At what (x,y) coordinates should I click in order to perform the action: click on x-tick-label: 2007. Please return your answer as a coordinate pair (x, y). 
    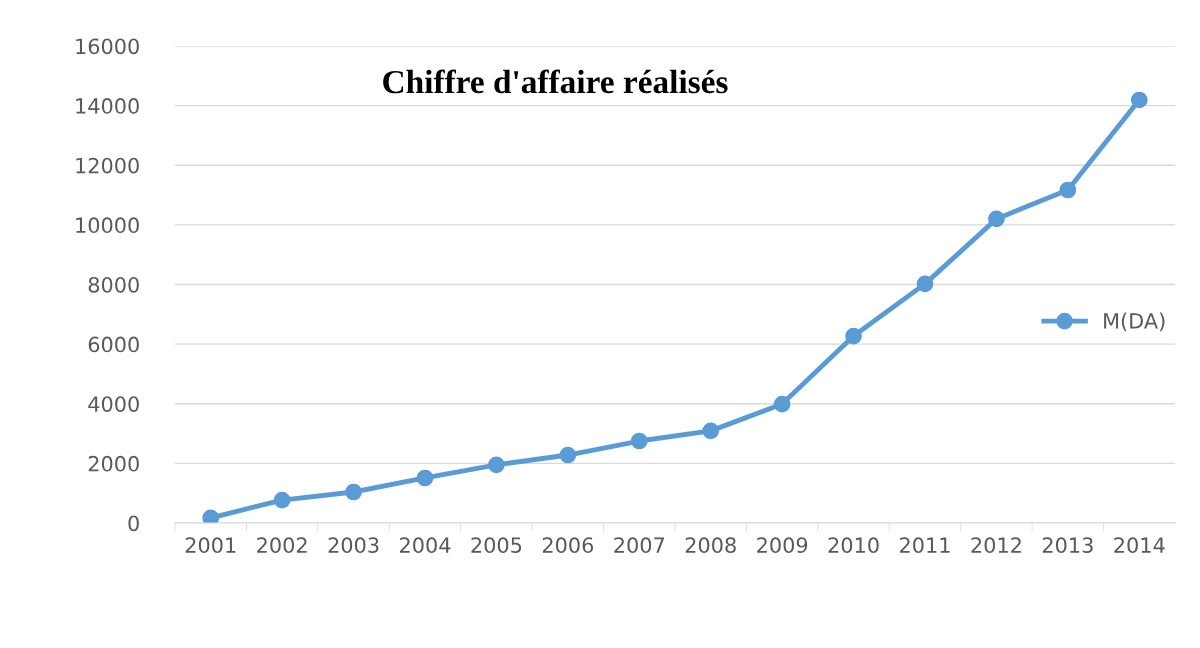
    Looking at the image, I should click on (639, 545).